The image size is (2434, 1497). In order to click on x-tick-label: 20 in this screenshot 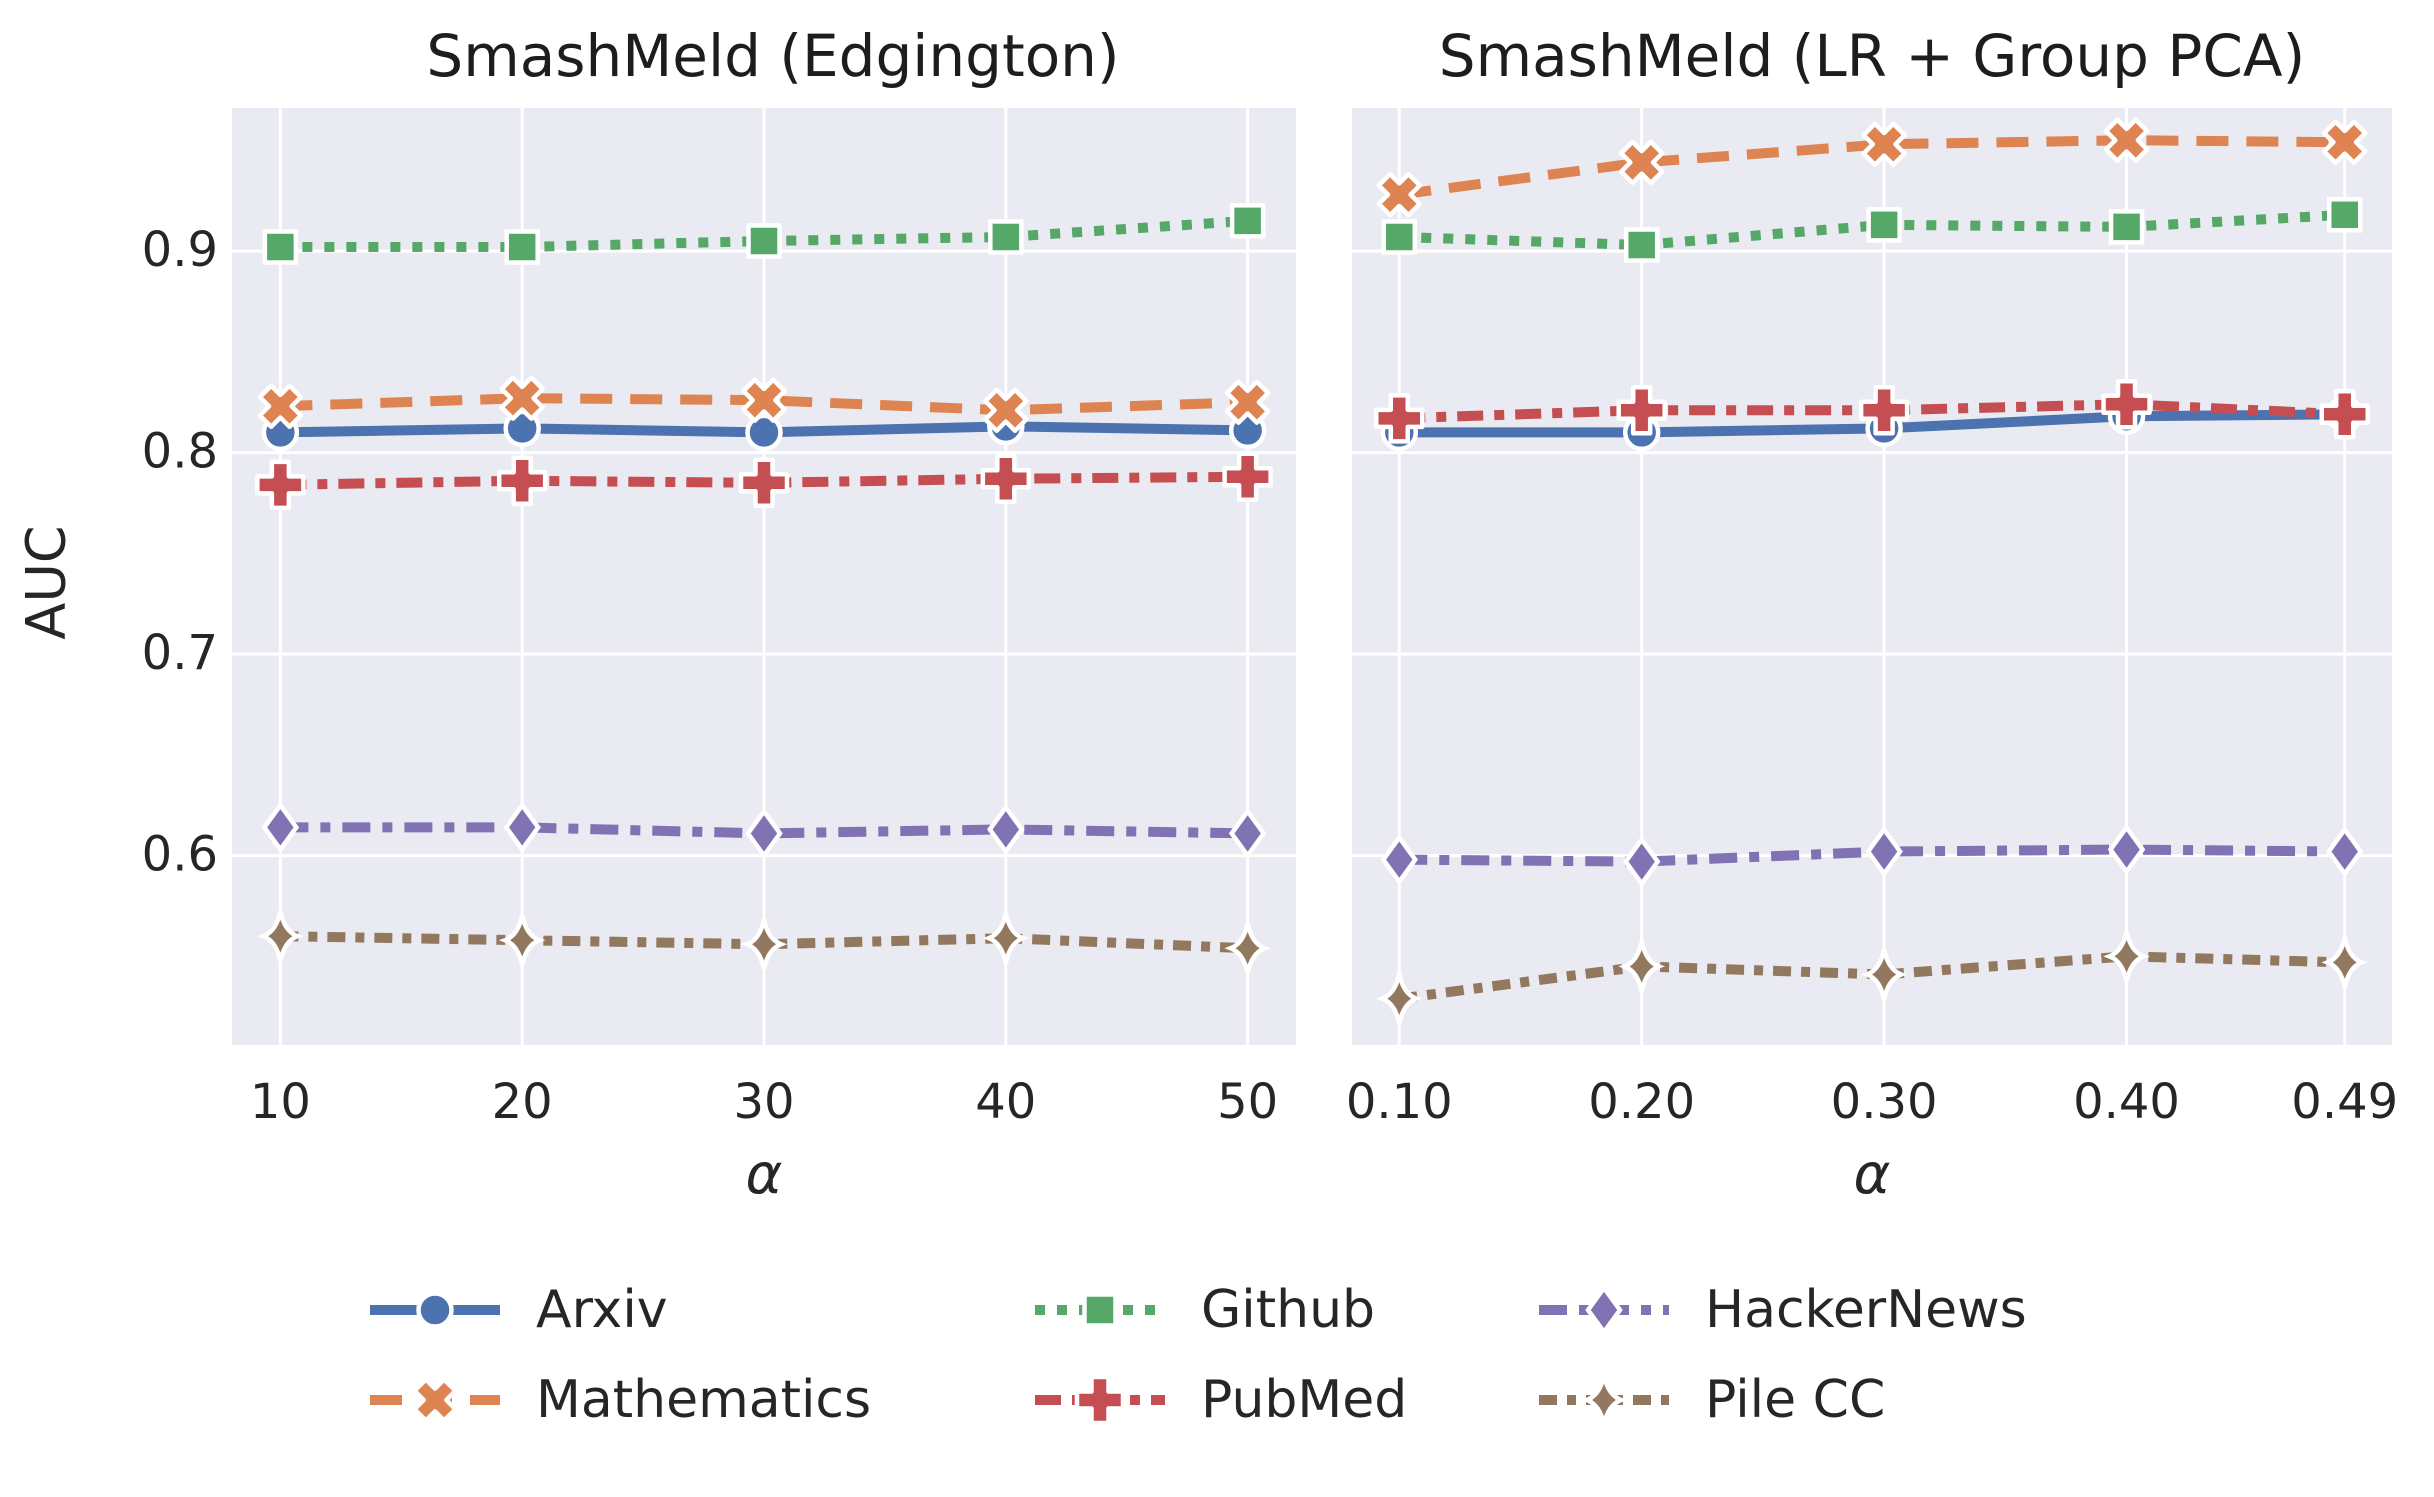, I will do `click(522, 1102)`.